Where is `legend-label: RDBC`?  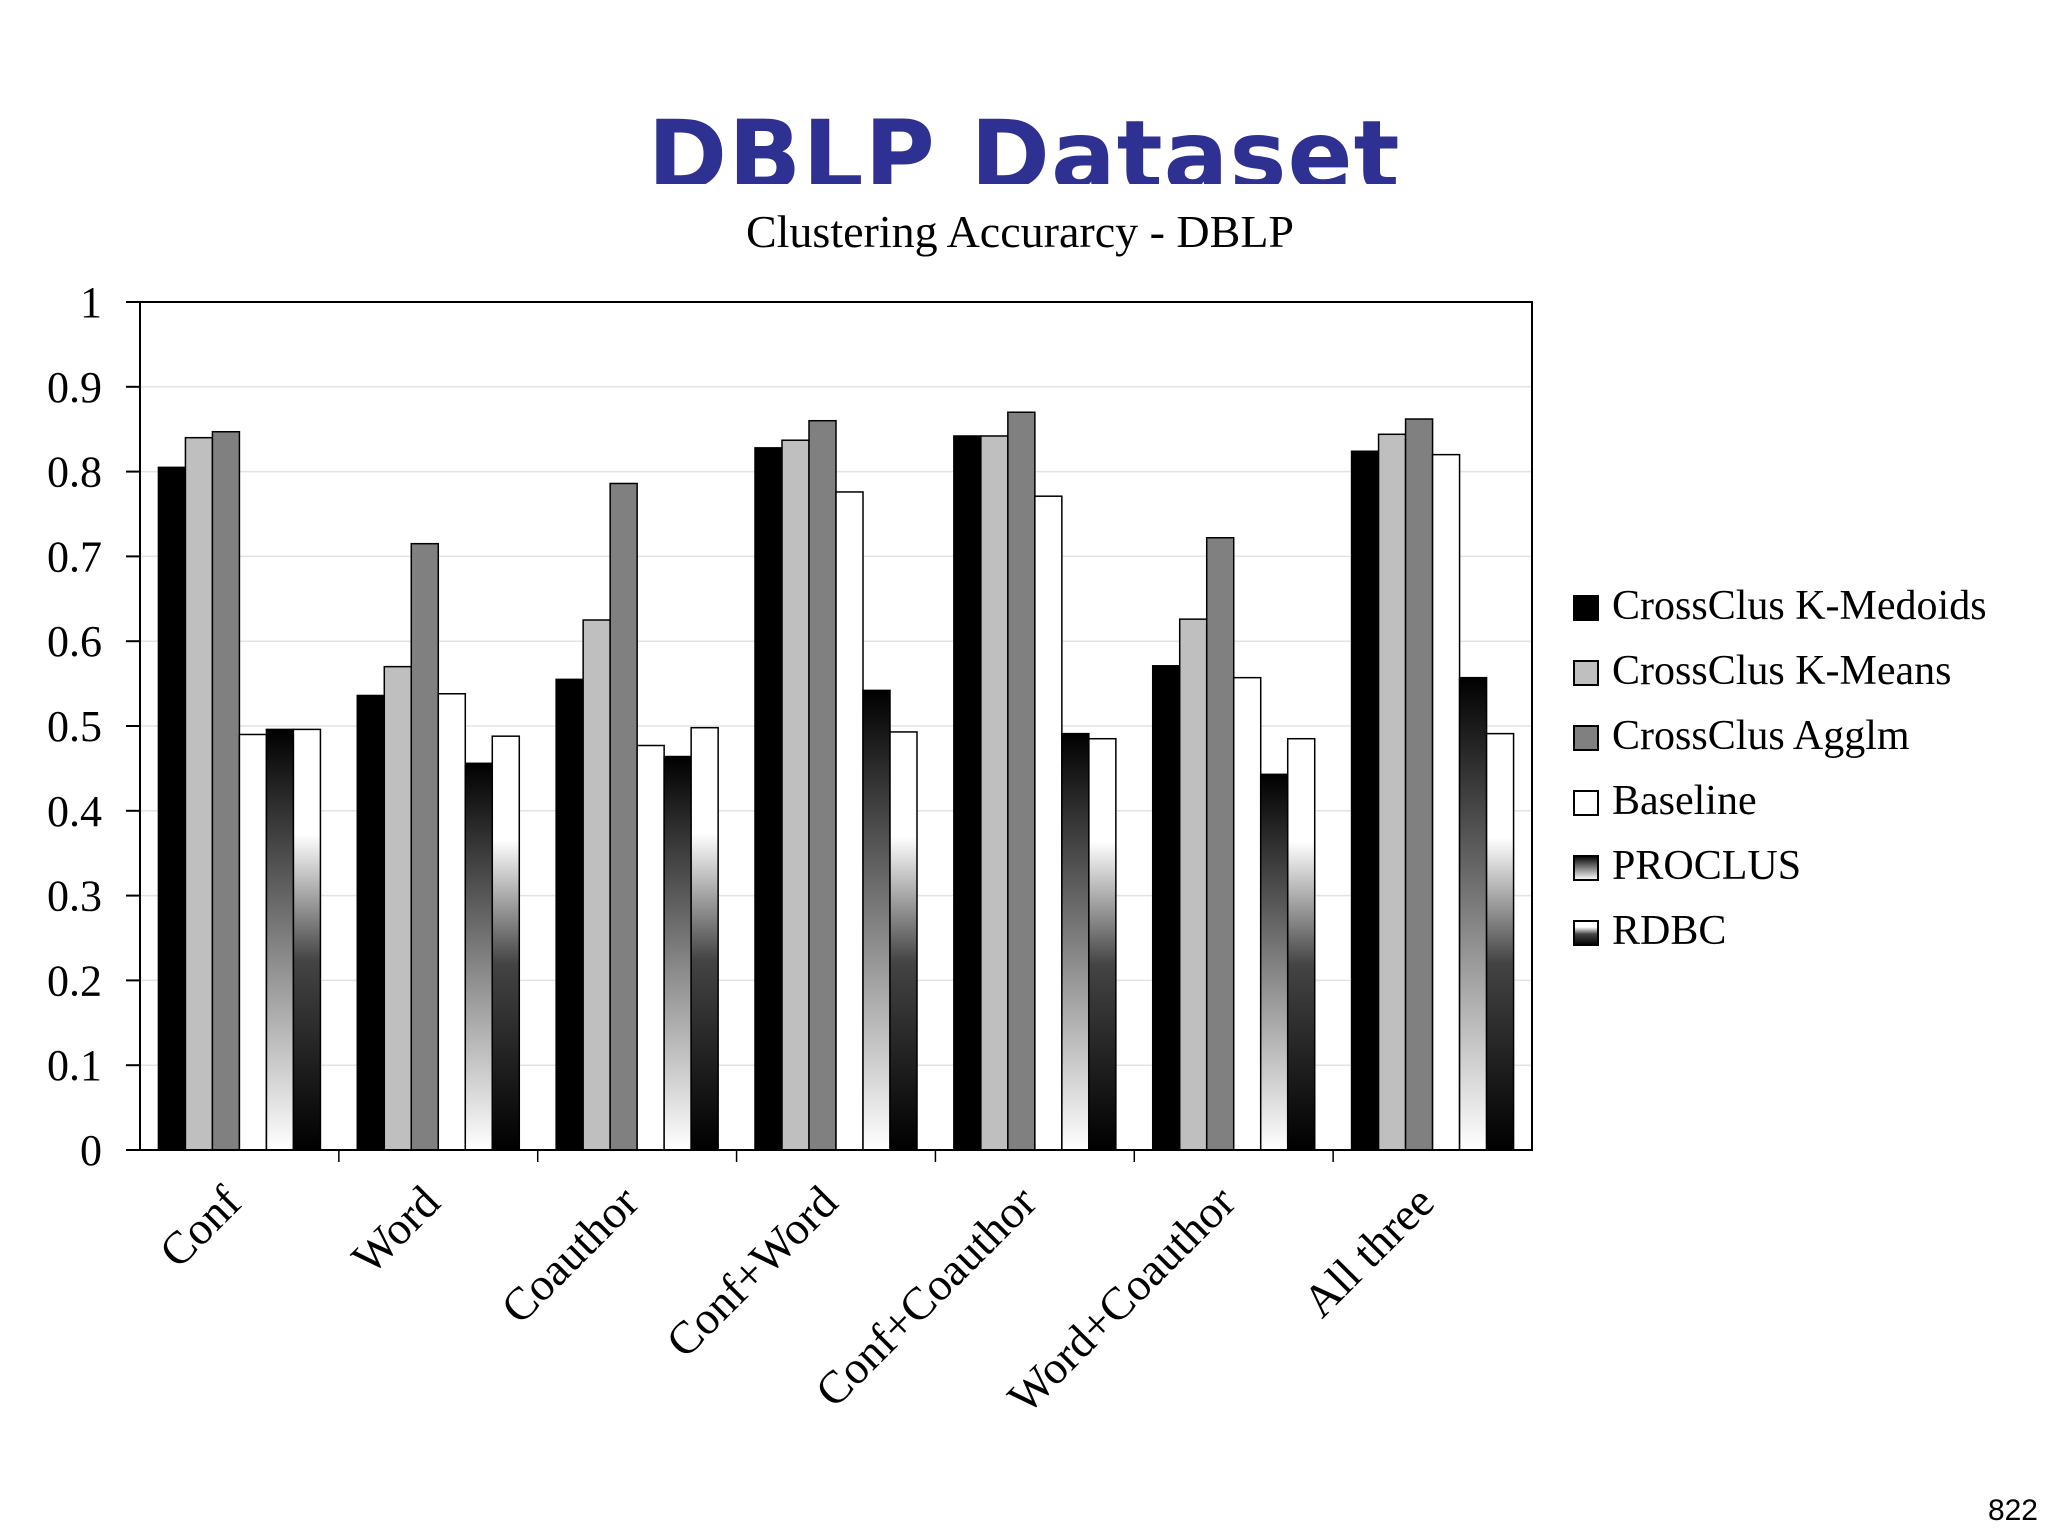 legend-label: RDBC is located at coordinates (1669, 931).